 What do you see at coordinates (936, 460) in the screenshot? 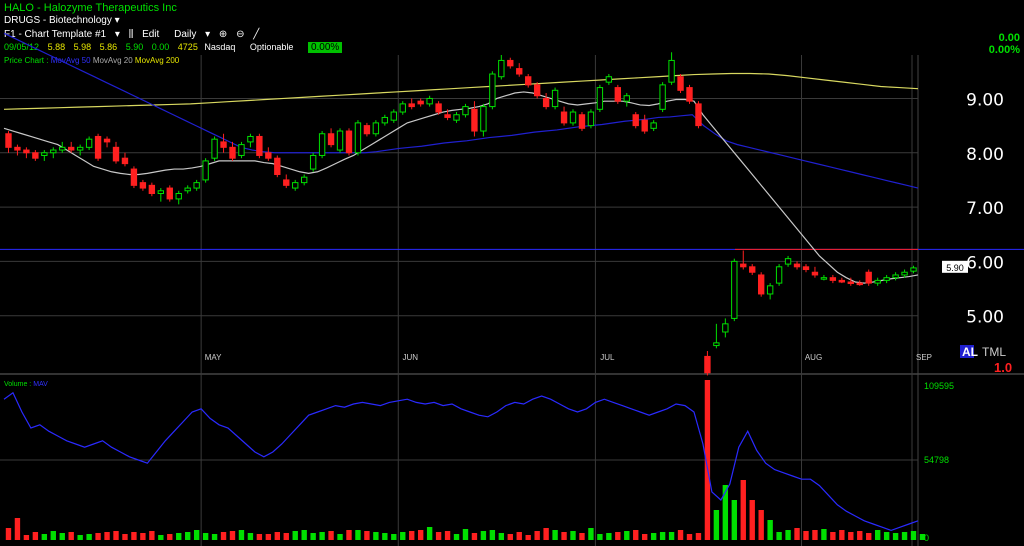
I see `volume-tick-label: 54798` at bounding box center [936, 460].